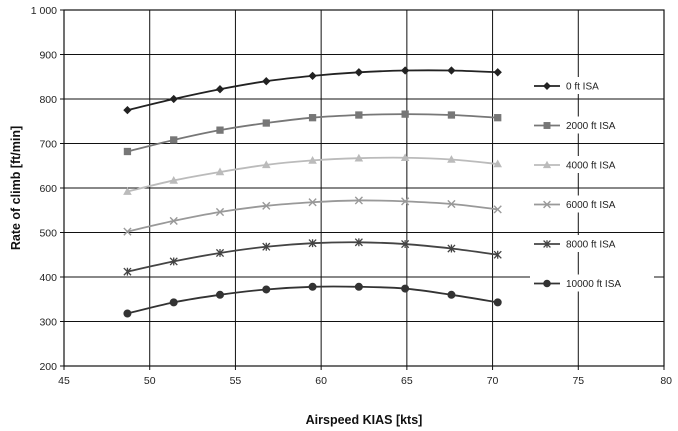 The image size is (678, 431). Describe the element at coordinates (48, 367) in the screenshot. I see `y-tick-label: 200` at that location.